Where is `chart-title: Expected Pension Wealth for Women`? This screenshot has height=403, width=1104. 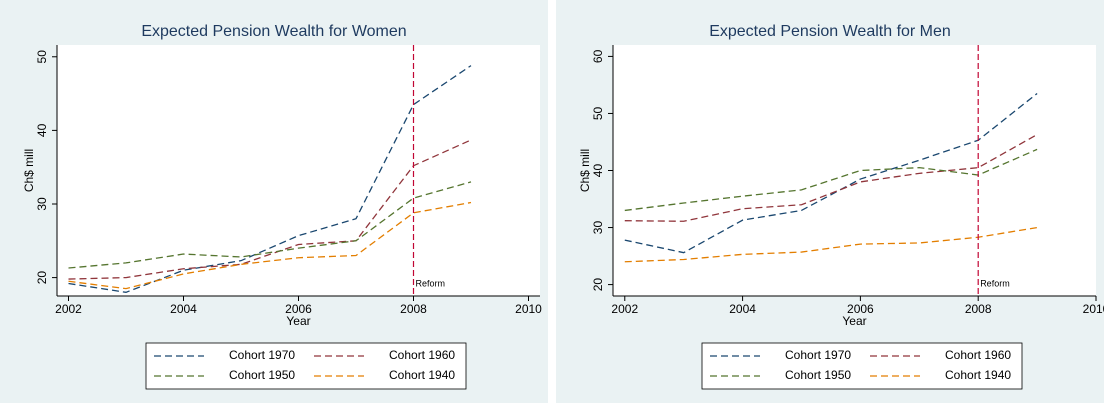
chart-title: Expected Pension Wealth for Women is located at coordinates (273, 31).